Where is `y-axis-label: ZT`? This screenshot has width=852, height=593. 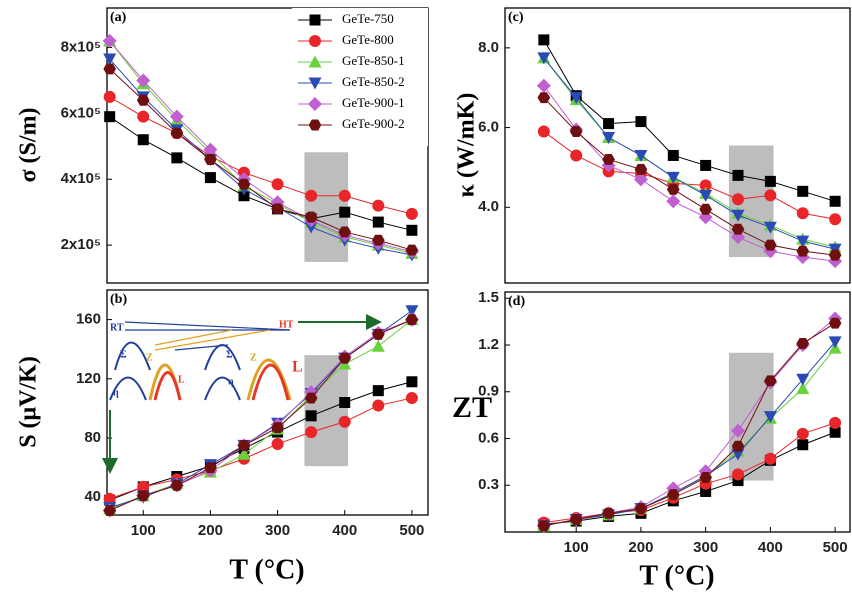
y-axis-label: ZT is located at coordinates (472, 407).